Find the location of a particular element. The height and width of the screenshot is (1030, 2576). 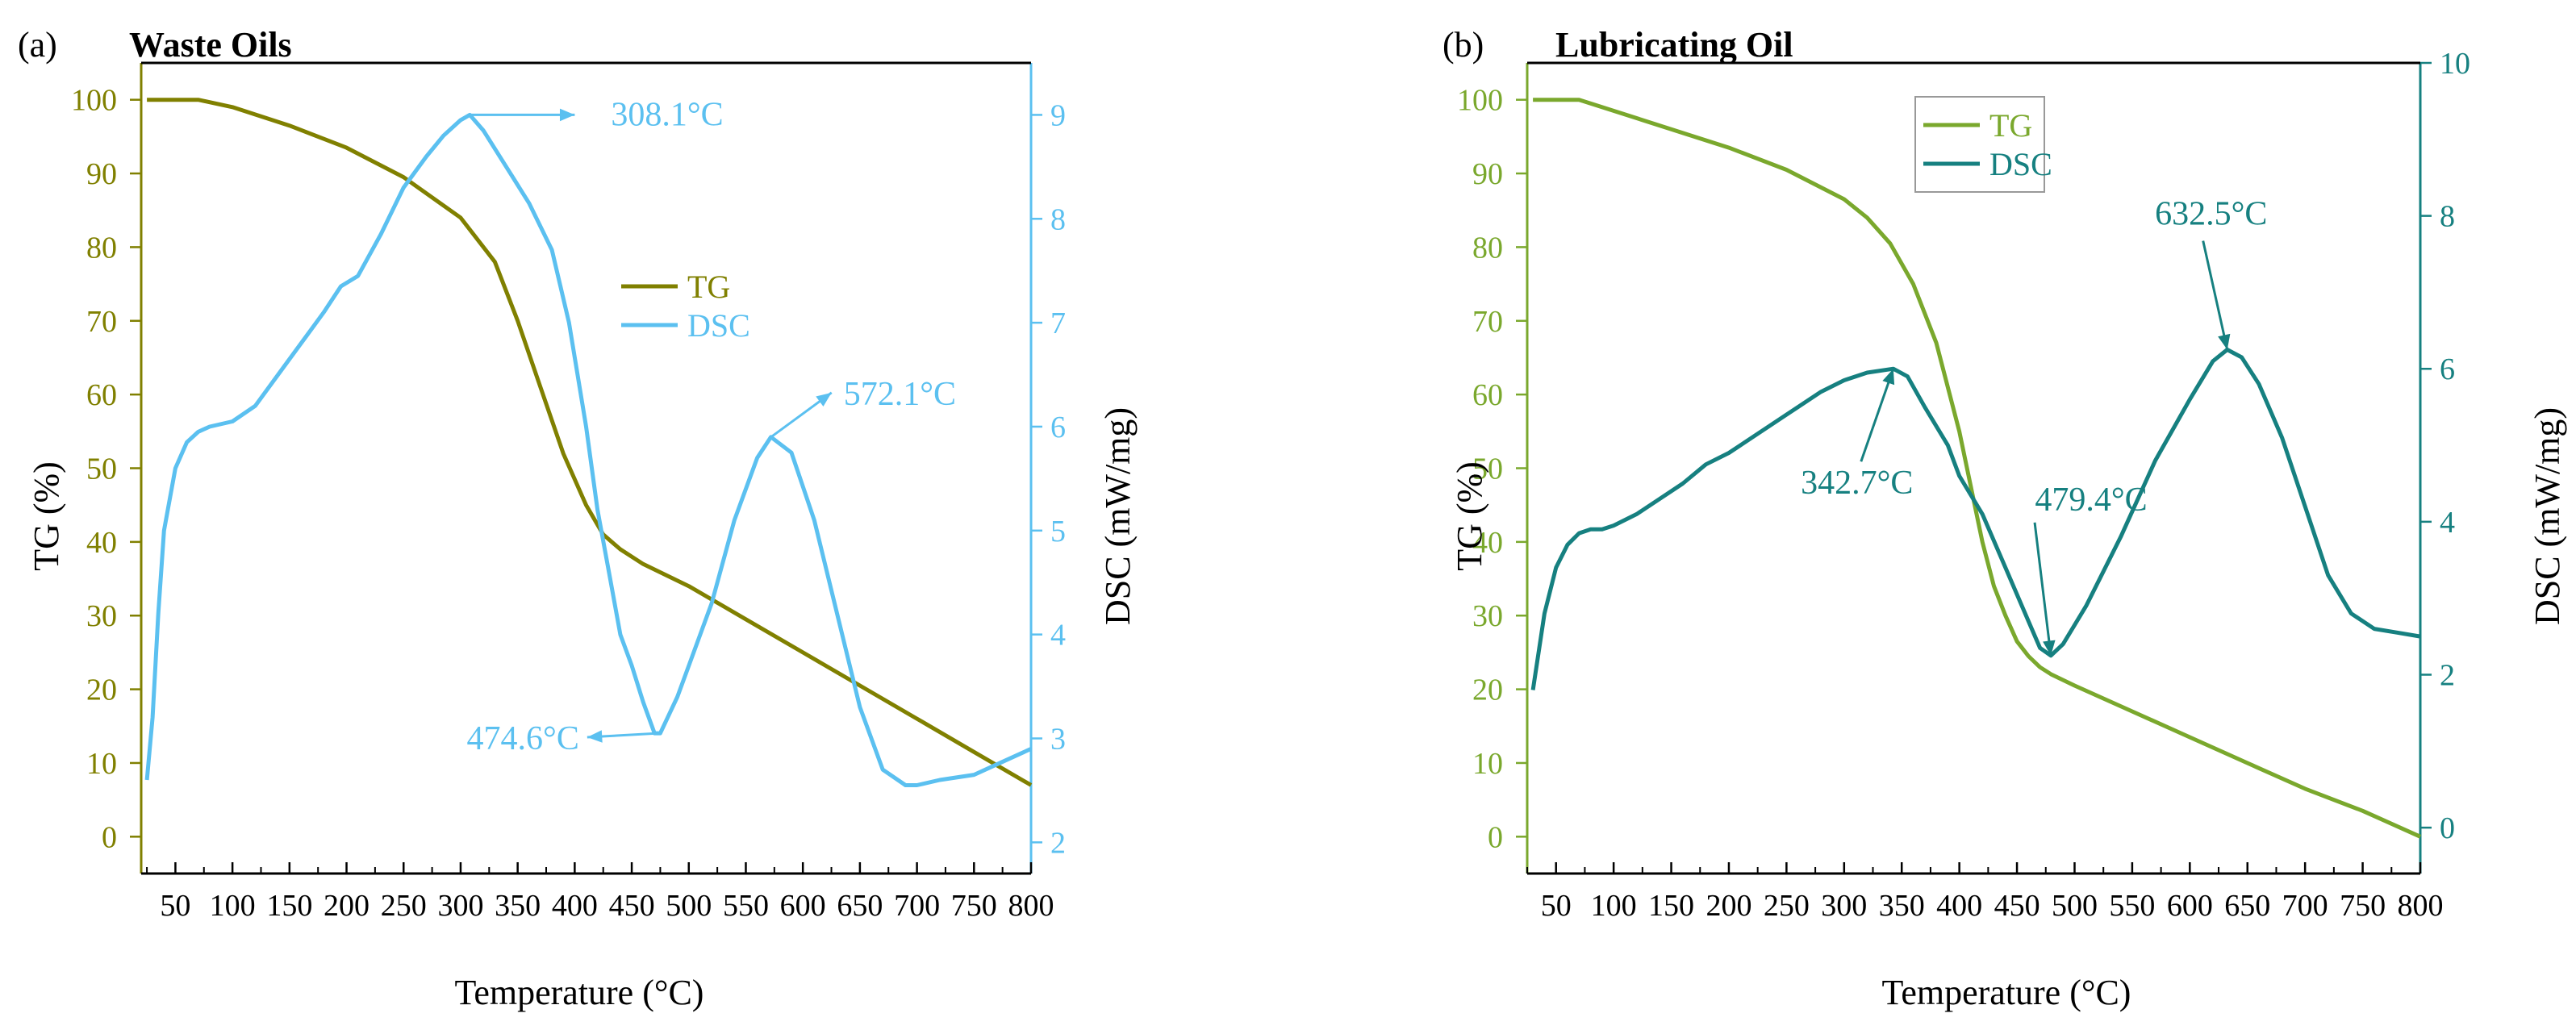

right-tick-label: 0 is located at coordinates (2447, 828).